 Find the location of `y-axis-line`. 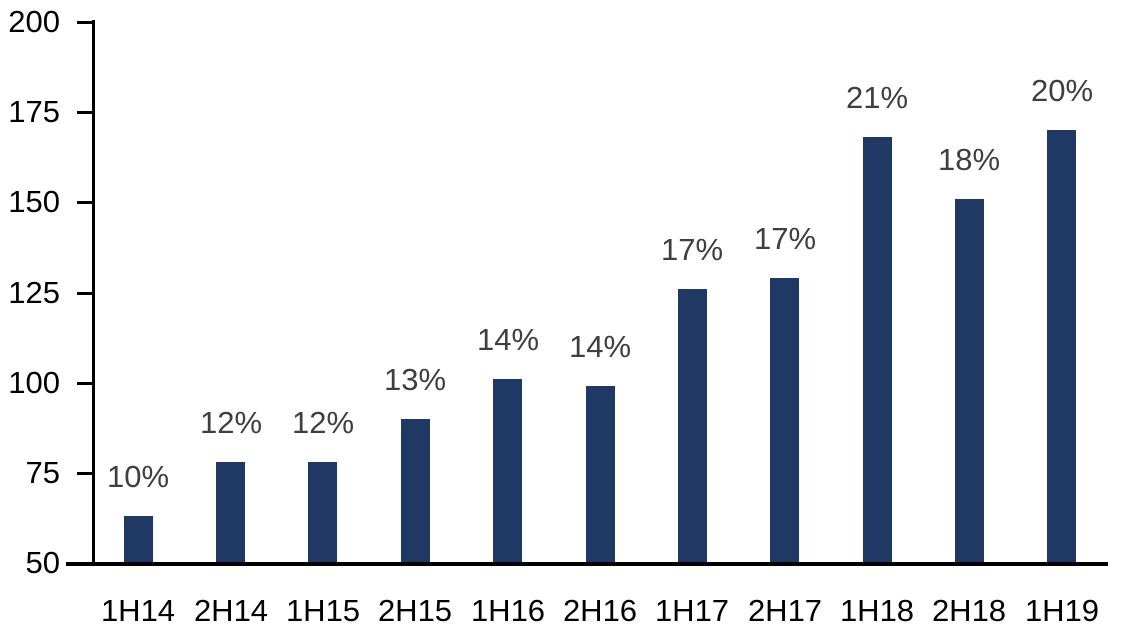

y-axis-line is located at coordinates (93, 293).